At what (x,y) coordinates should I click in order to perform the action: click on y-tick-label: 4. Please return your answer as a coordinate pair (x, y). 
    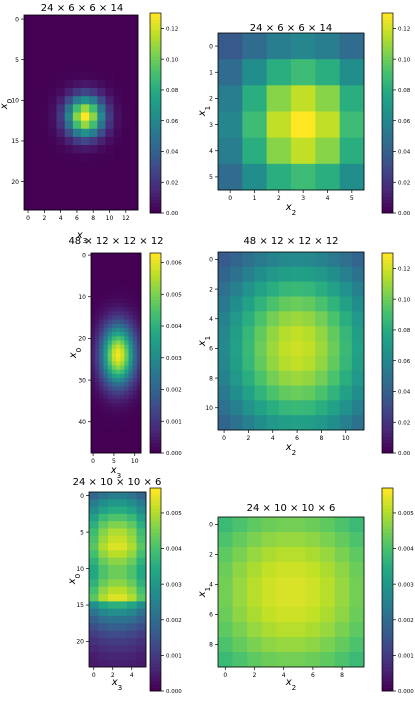
    Looking at the image, I should click on (211, 585).